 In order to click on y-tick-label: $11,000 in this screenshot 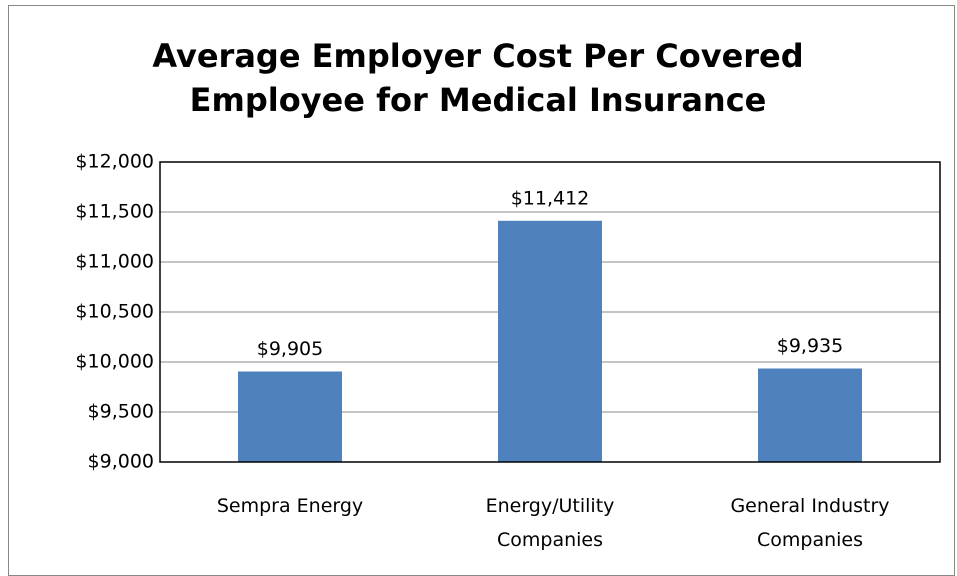, I will do `click(114, 262)`.